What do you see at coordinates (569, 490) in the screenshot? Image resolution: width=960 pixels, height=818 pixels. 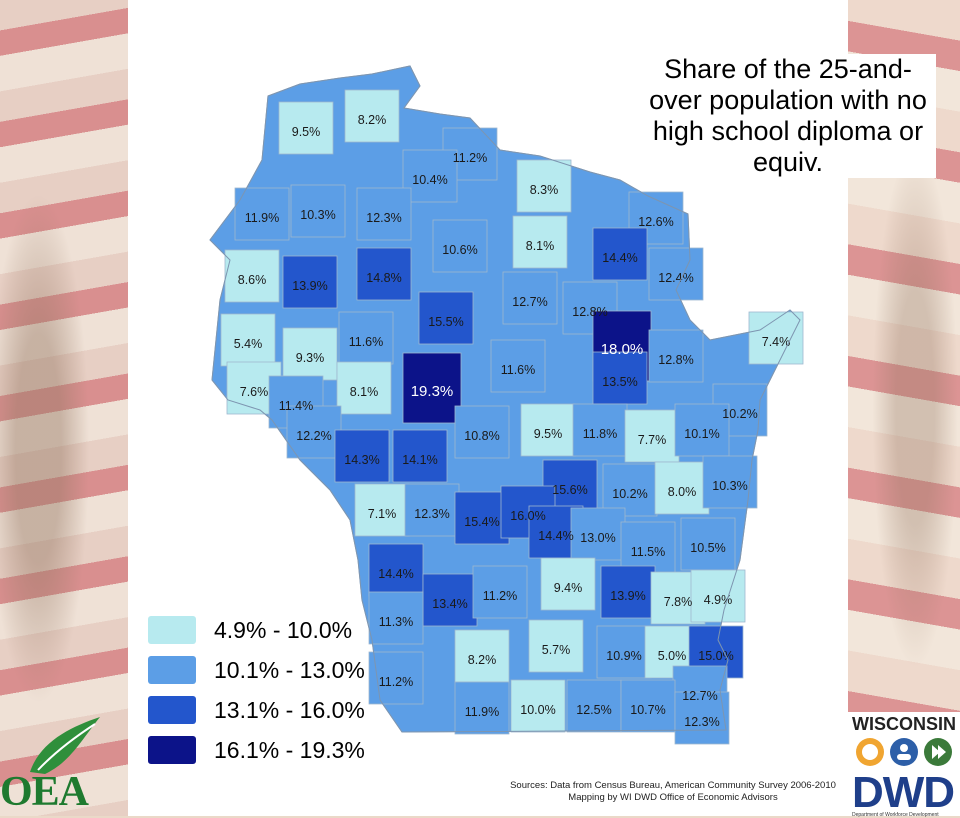 I see `county-value-label: 15.6%` at bounding box center [569, 490].